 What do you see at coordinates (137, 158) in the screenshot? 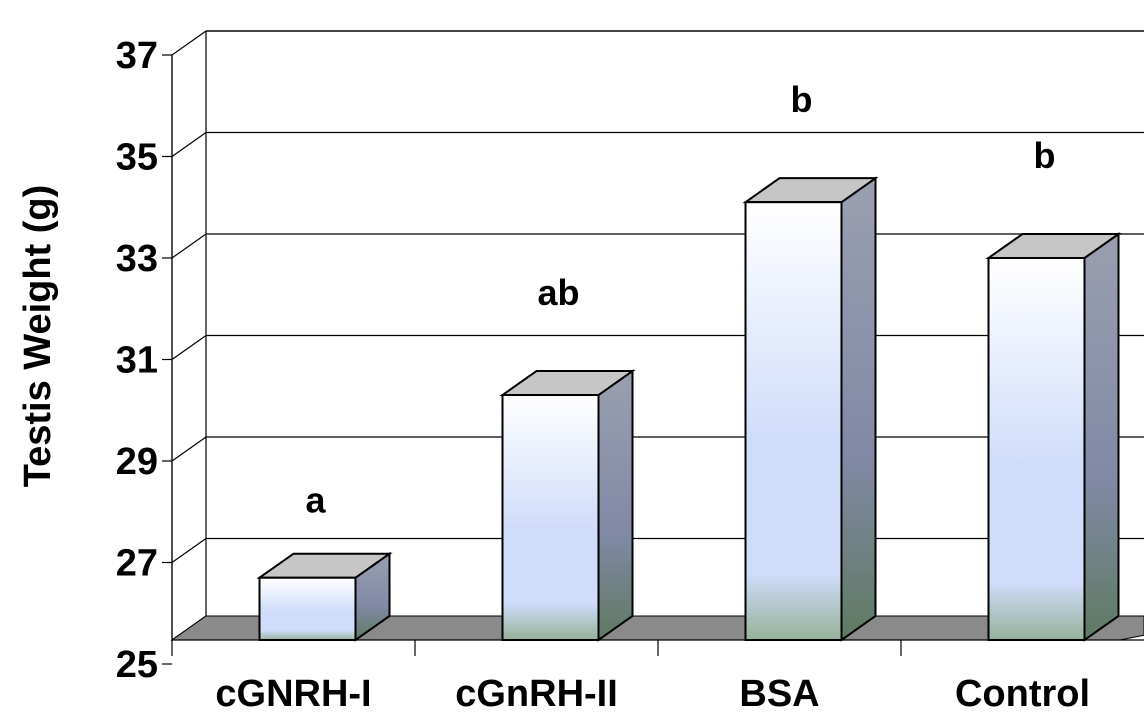
I see `y-tick-label: 35` at bounding box center [137, 158].